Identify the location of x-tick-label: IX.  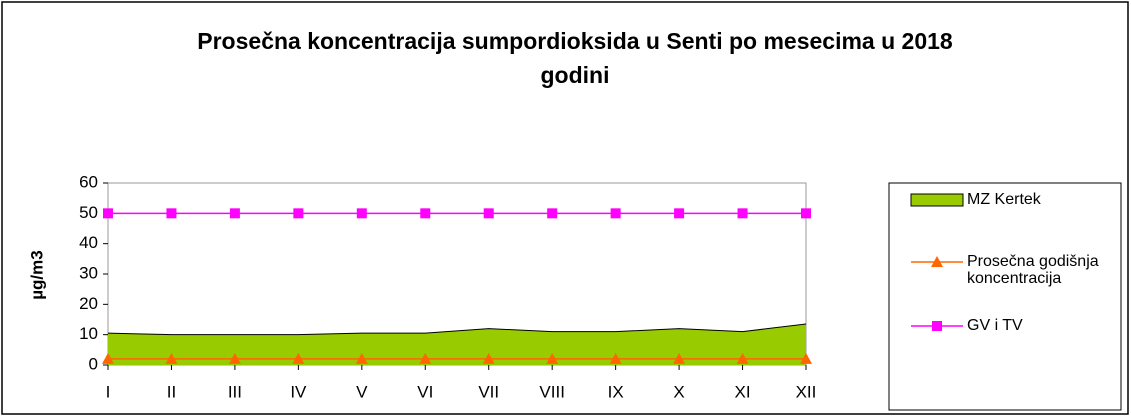
(616, 391).